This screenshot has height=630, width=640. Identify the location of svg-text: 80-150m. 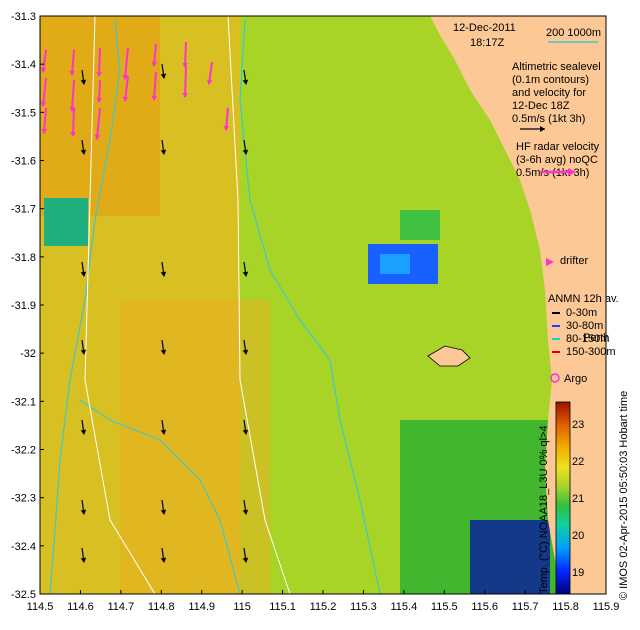
(587, 339).